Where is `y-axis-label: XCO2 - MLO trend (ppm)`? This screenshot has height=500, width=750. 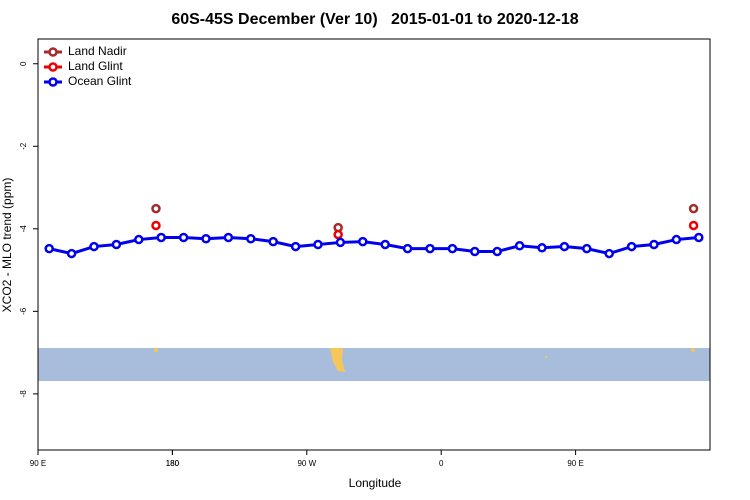
y-axis-label: XCO2 - MLO trend (ppm) is located at coordinates (7, 245).